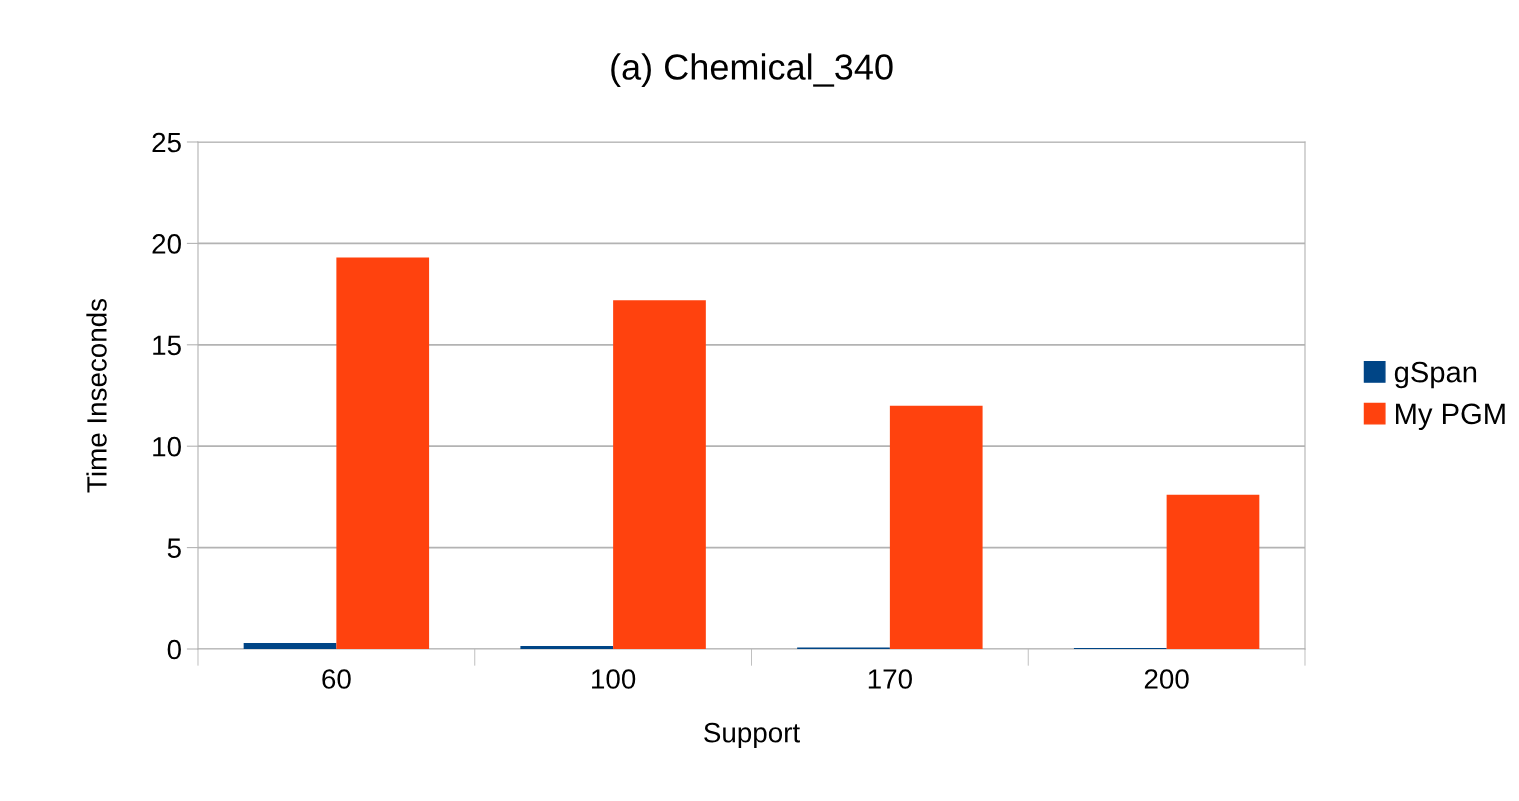 This screenshot has width=1519, height=801. What do you see at coordinates (96, 395) in the screenshot?
I see `y-axis-title: Time Inseconds` at bounding box center [96, 395].